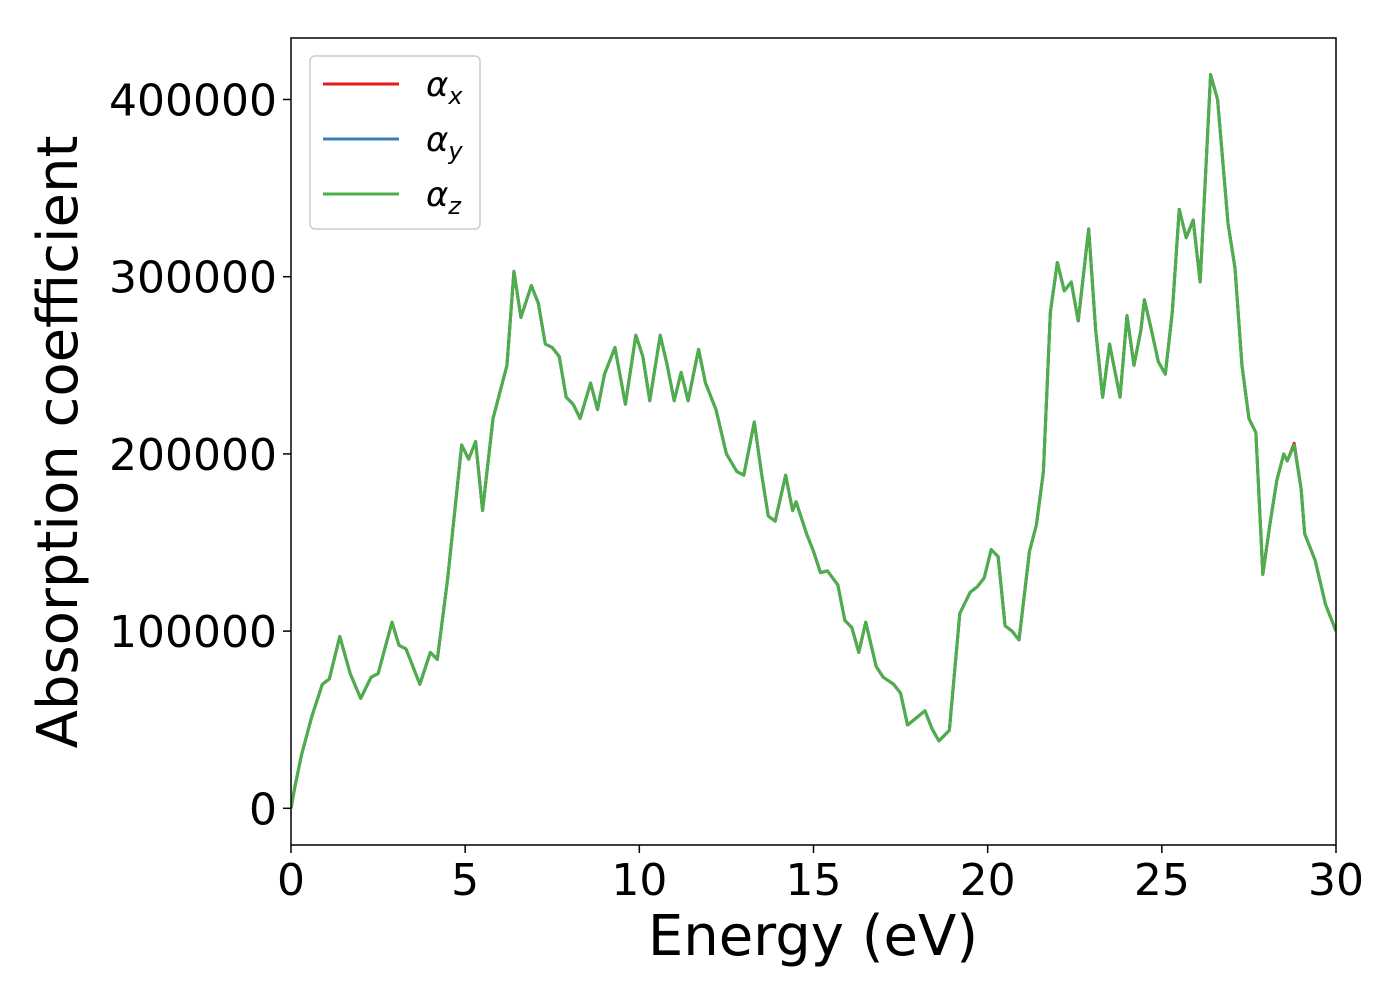 The image size is (1400, 1000). Describe the element at coordinates (193, 100) in the screenshot. I see `y-tick-label: 400000` at that location.